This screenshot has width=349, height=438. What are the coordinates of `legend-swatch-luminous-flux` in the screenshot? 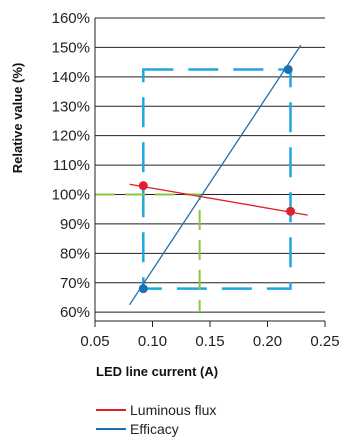 It's located at (111, 409).